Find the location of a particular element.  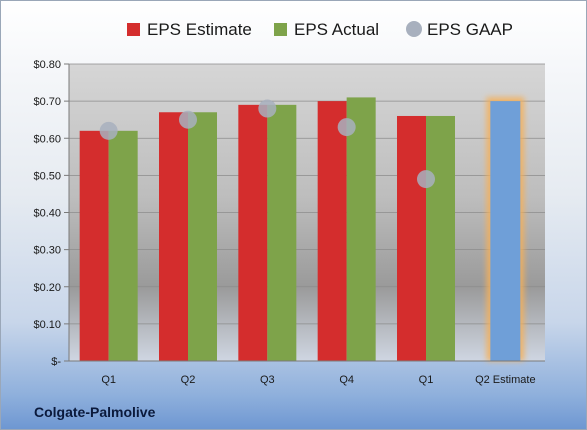

y-tick-label: $0.50 is located at coordinates (47, 176).